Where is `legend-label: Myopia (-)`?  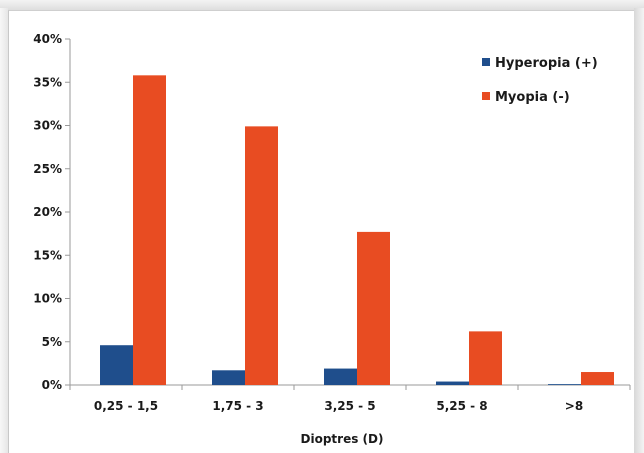
legend-label: Myopia (-) is located at coordinates (532, 97).